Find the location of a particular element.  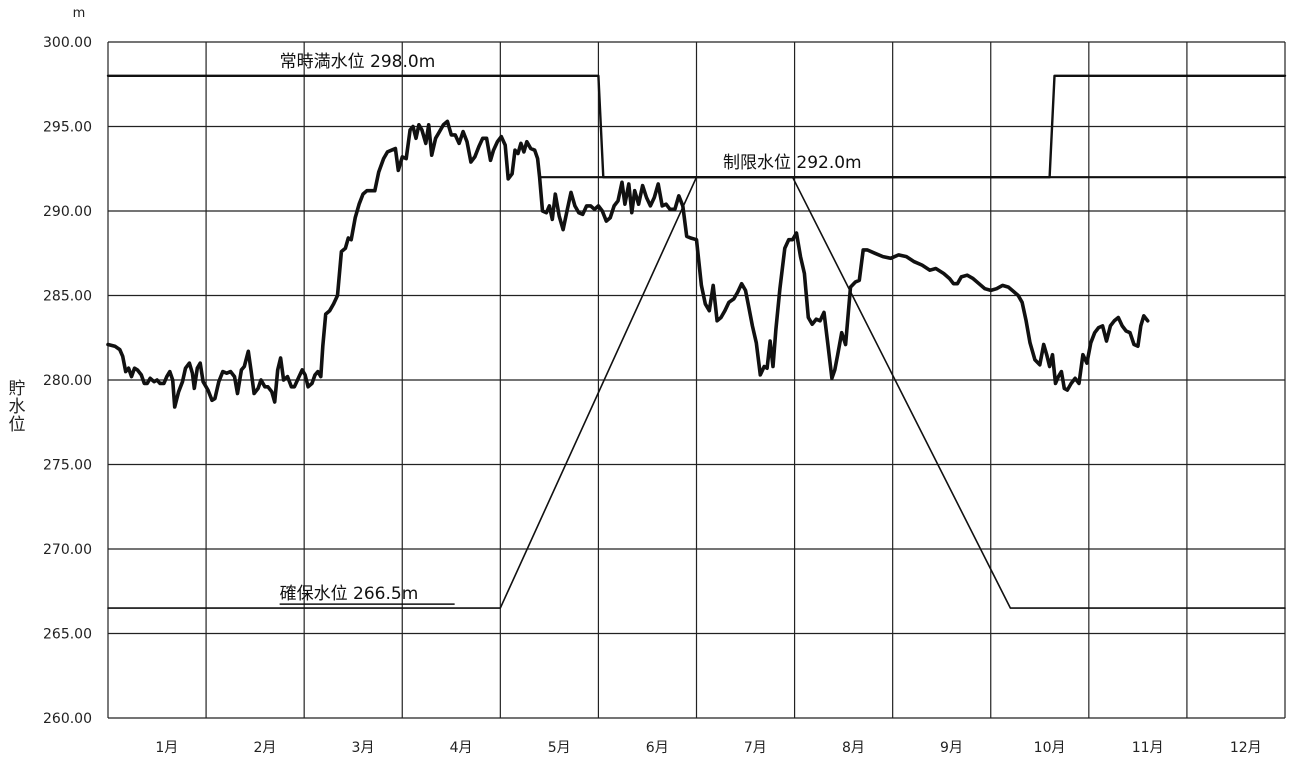

y-tick-label: 295.00 is located at coordinates (67, 128).